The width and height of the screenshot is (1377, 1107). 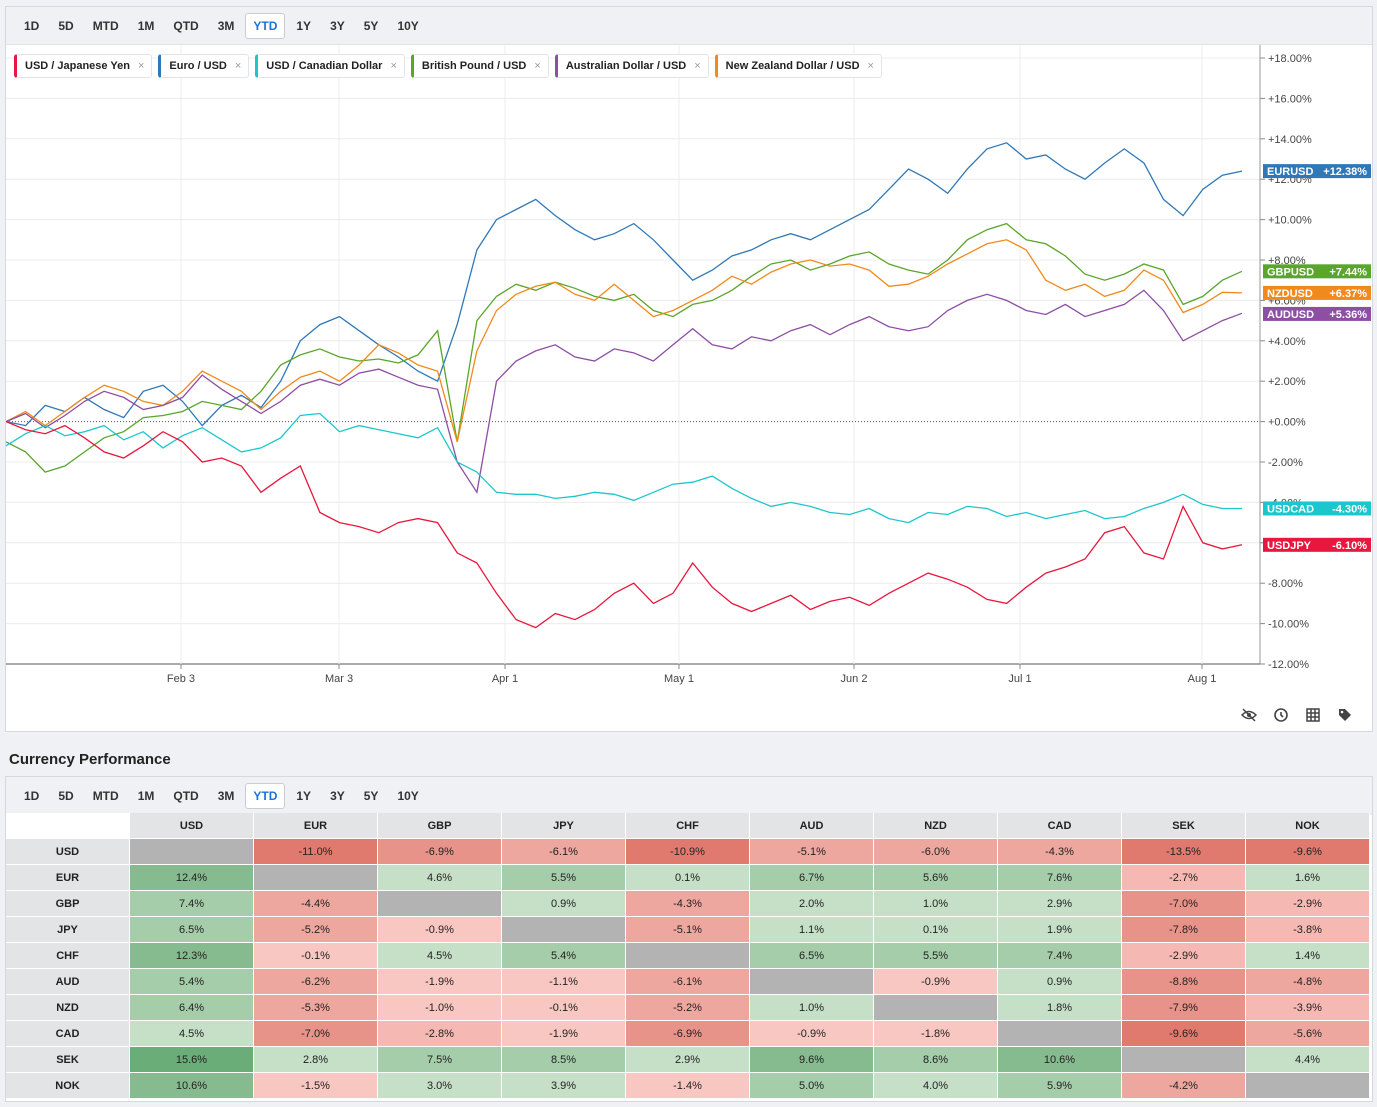 What do you see at coordinates (68, 982) in the screenshot?
I see `matrix-row-header: AUD` at bounding box center [68, 982].